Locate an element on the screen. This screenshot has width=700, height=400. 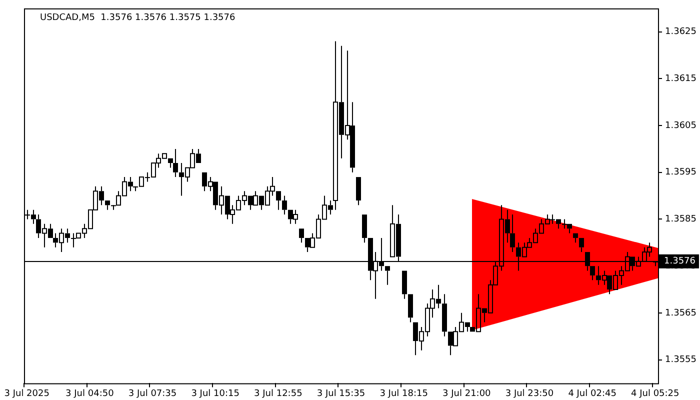
x-tick-label: 3 Jul 04:50 is located at coordinates (90, 393).